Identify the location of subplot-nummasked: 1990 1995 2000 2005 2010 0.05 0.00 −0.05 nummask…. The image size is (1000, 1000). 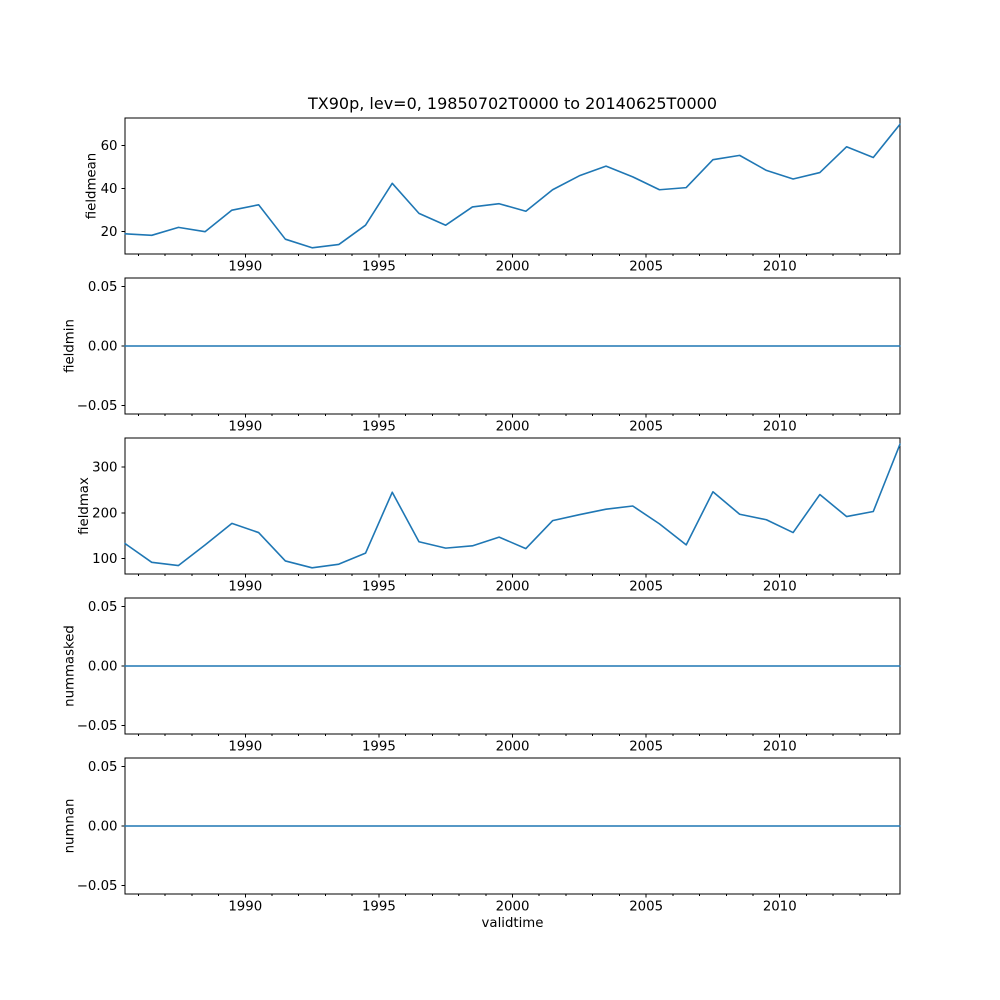
(482, 676).